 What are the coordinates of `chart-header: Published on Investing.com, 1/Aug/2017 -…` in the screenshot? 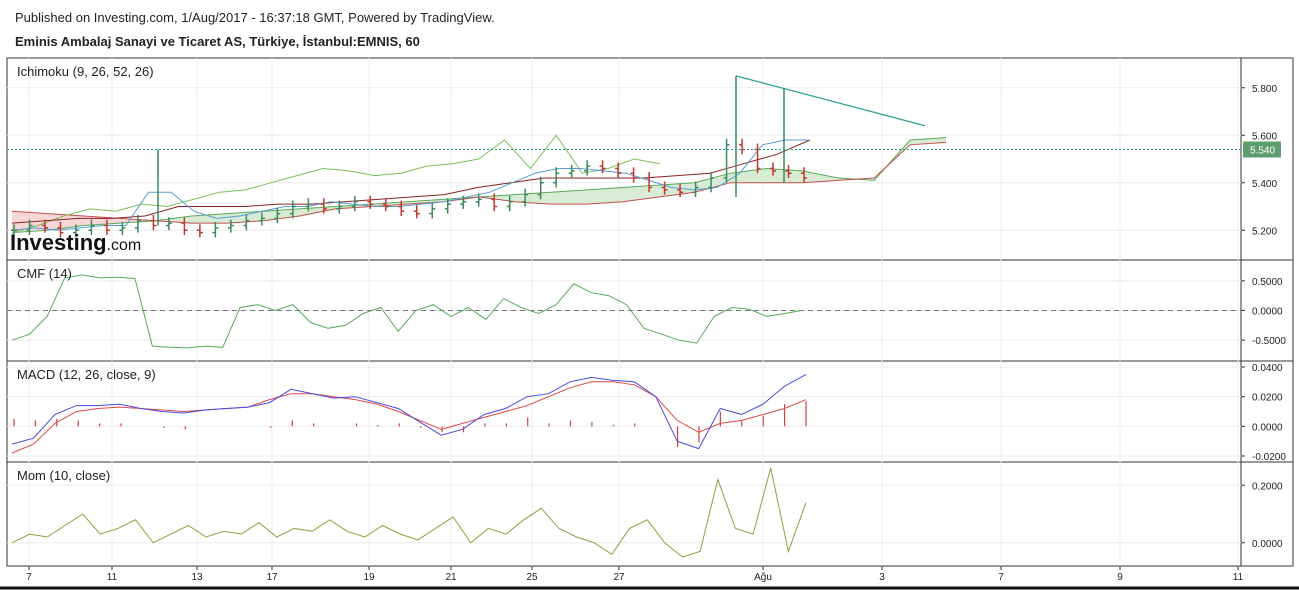 It's located at (255, 30).